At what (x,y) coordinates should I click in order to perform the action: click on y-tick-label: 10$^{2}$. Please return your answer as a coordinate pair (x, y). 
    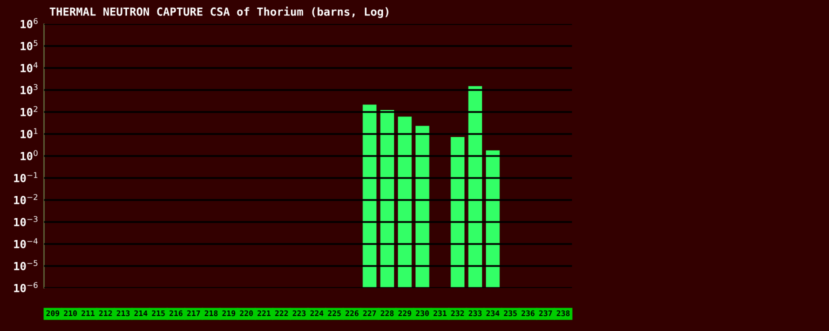
    Looking at the image, I should click on (29, 111).